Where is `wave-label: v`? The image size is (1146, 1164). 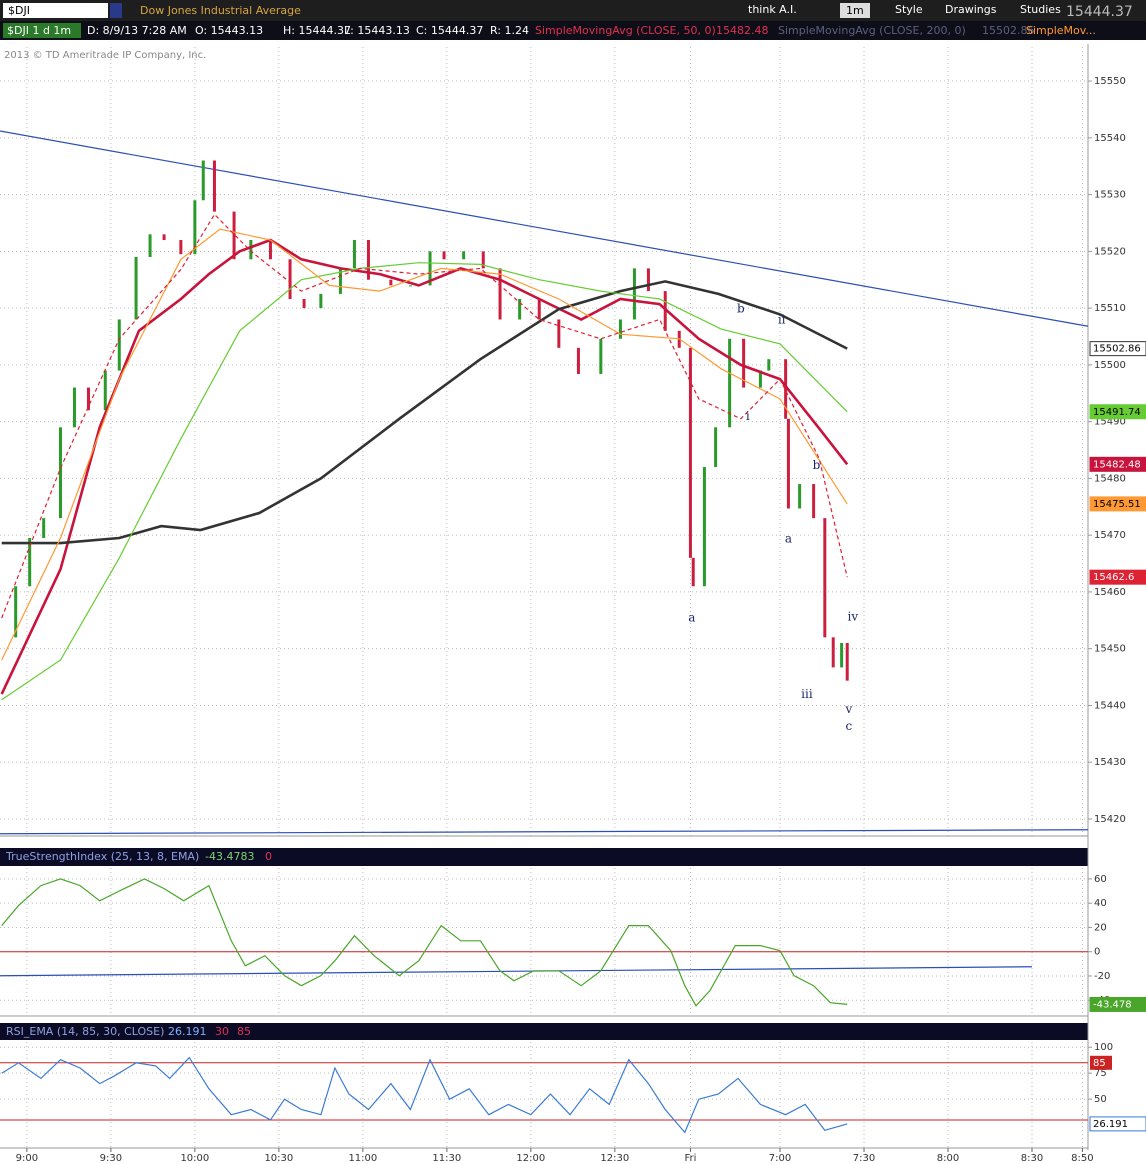 wave-label: v is located at coordinates (849, 709).